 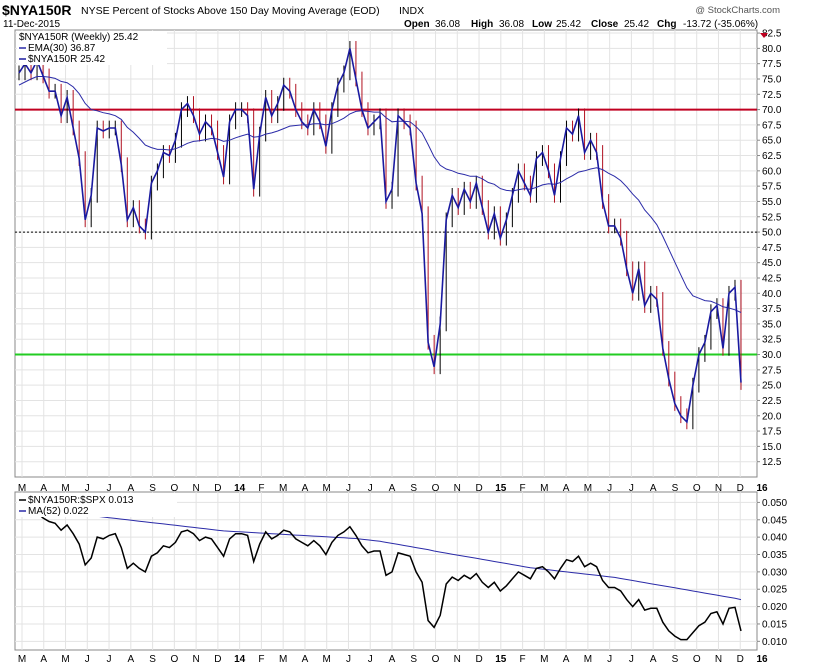 What do you see at coordinates (636, 24) in the screenshot?
I see `close-value: 25.42` at bounding box center [636, 24].